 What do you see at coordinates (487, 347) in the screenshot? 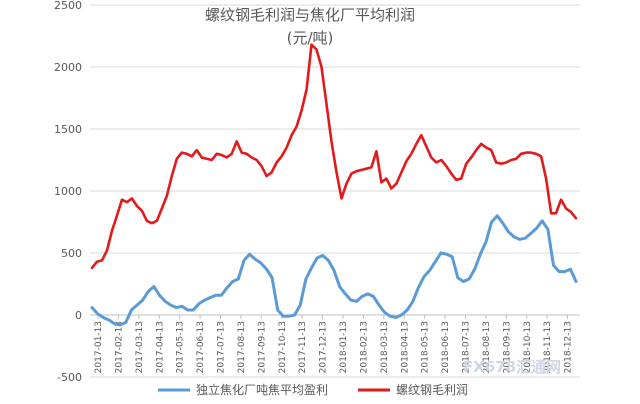
I see `x-tick-label: 2018-08-13` at bounding box center [487, 347].